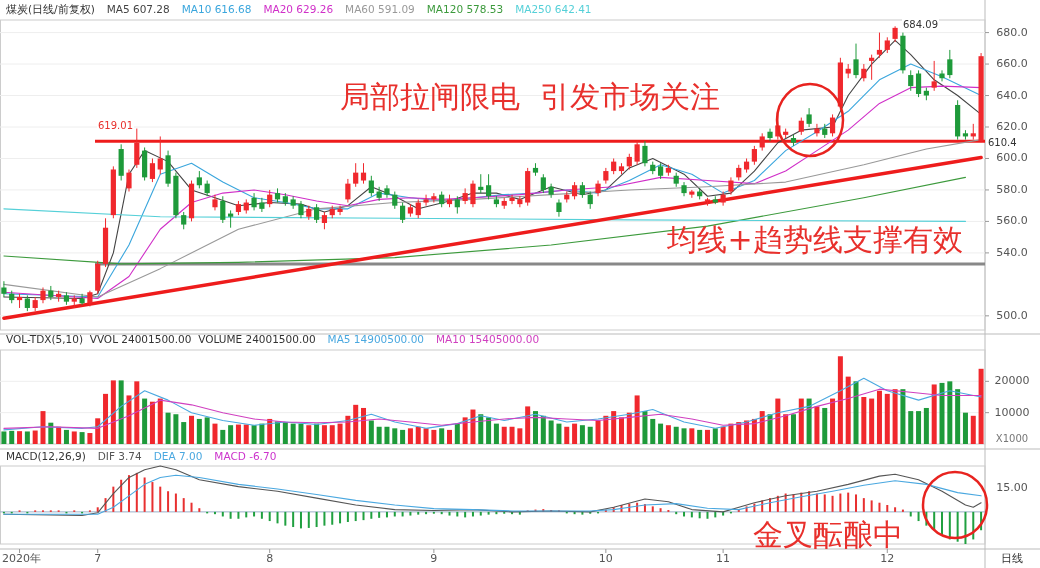 The height and width of the screenshot is (568, 1040). Describe the element at coordinates (1002, 142) in the screenshot. I see `text: 610.4` at that location.